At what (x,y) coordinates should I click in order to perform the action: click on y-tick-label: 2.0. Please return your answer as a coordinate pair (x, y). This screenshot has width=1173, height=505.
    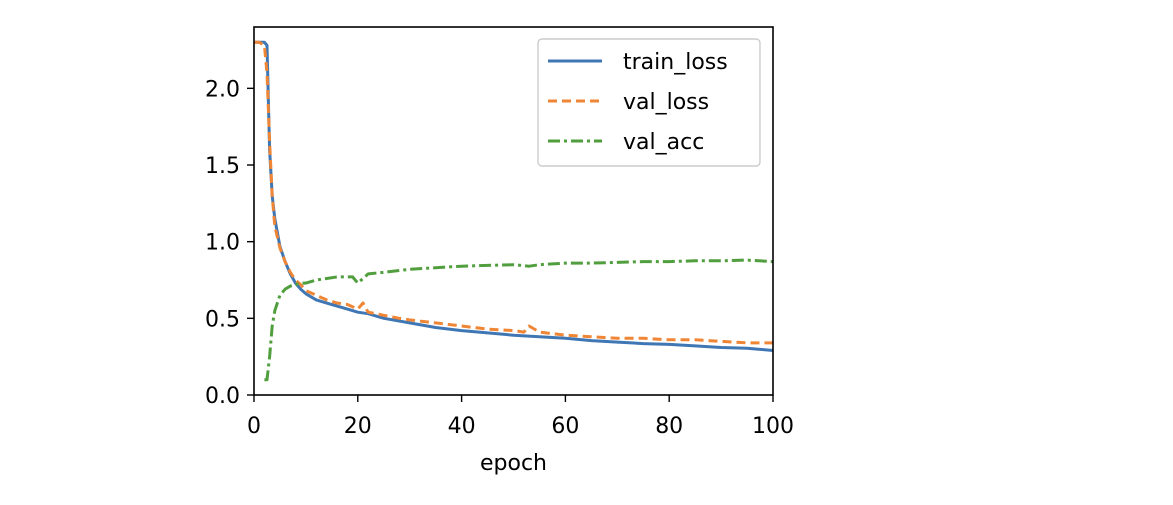
    Looking at the image, I should click on (222, 89).